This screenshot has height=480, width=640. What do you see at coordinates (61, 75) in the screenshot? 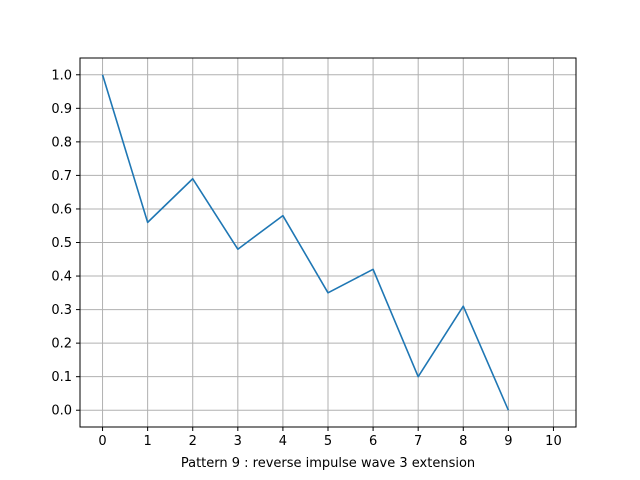
I see `y-tick-label: 1.0` at bounding box center [61, 75].